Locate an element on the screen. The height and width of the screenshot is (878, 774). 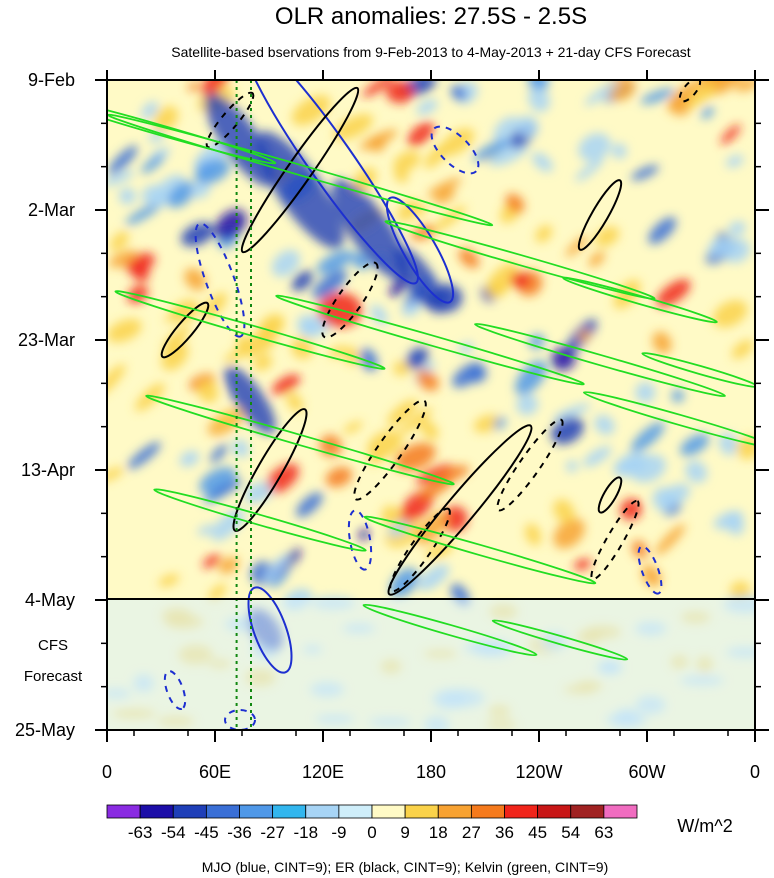
x-tick-label: 0 is located at coordinates (755, 772).